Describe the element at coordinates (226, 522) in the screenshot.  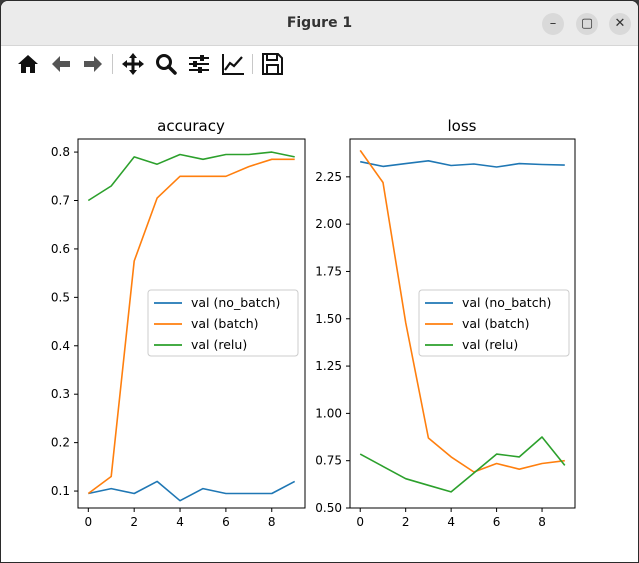
I see `accuracy-x-tick-label: 6` at that location.